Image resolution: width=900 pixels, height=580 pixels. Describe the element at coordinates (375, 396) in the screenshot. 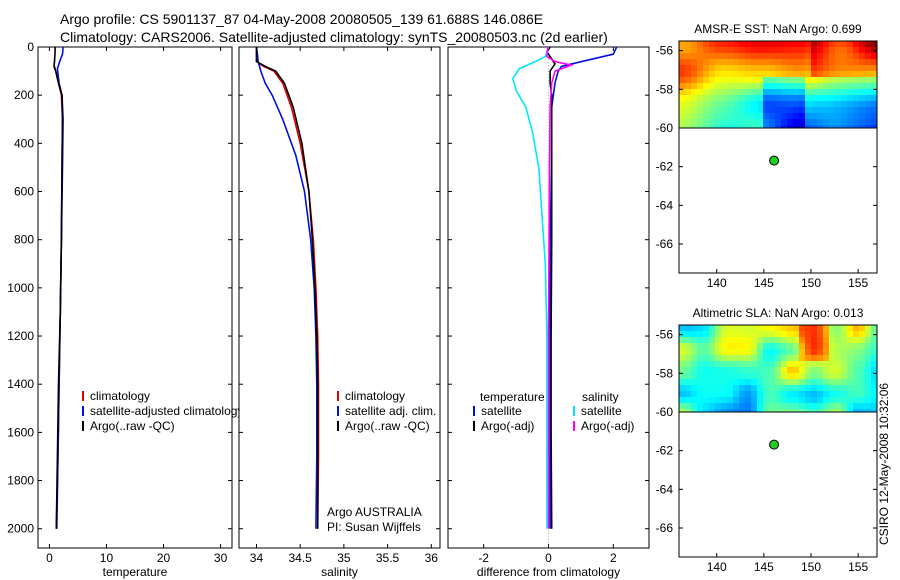

I see `legend-label: climatology` at that location.